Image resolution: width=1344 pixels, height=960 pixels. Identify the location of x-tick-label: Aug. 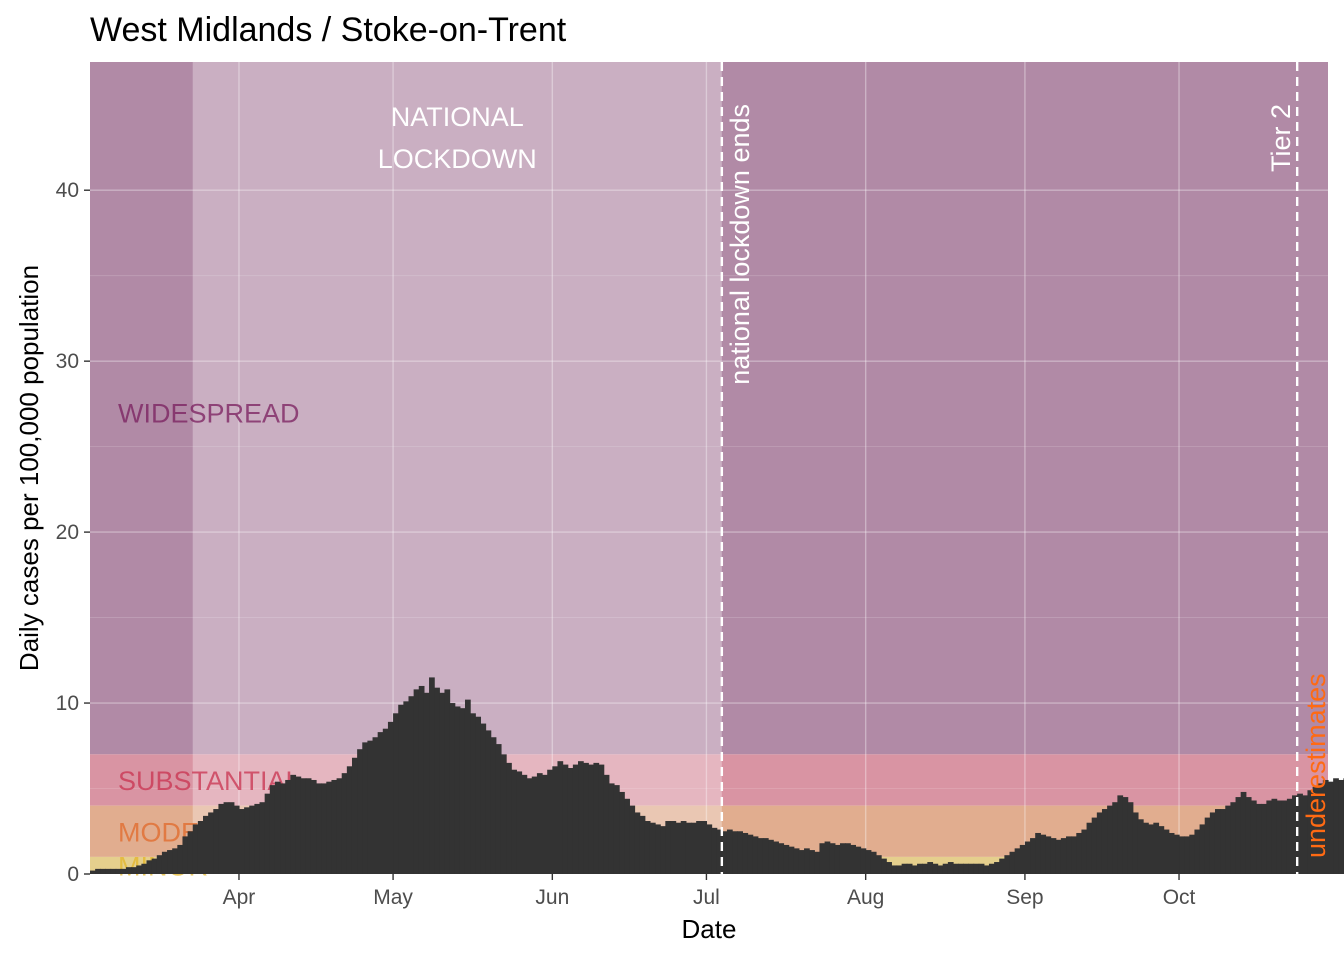
(865, 897).